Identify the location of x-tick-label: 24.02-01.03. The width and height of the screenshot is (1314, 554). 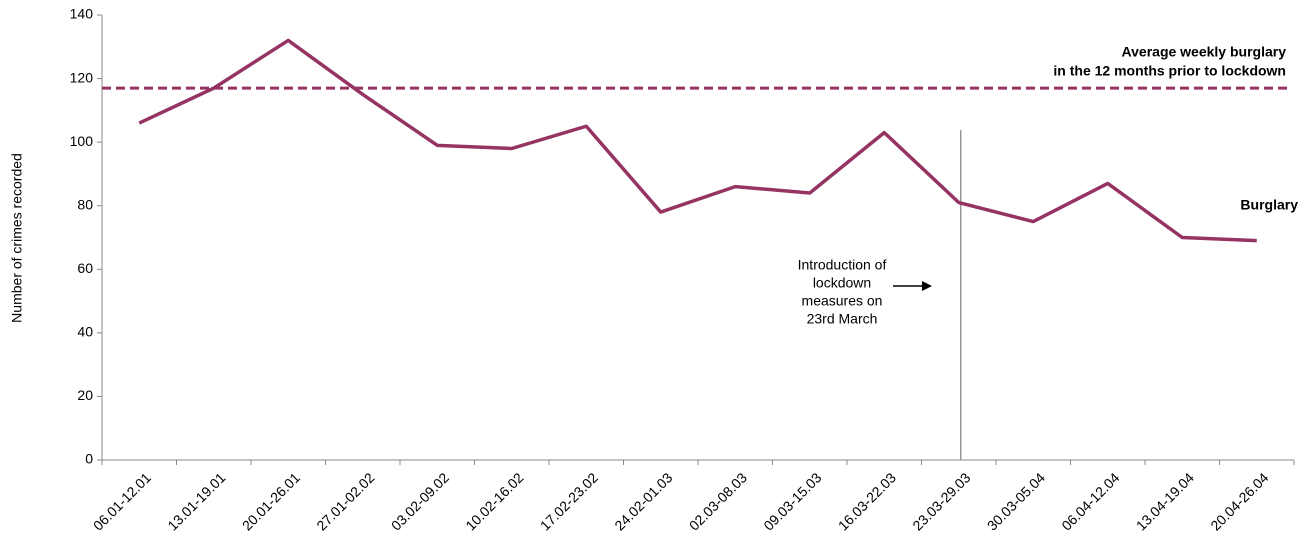
(643, 501).